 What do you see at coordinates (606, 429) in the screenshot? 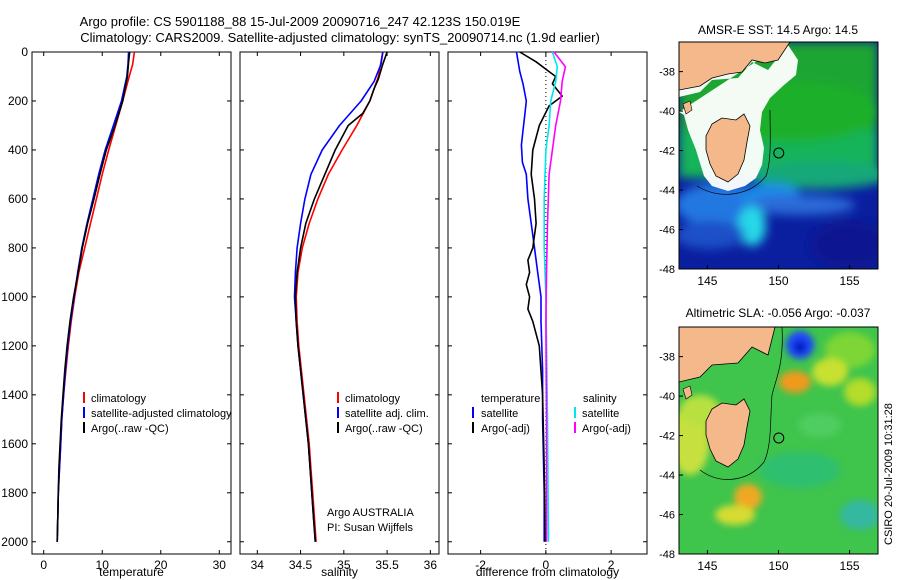
I see `legend-label-sal-argo: Argo(-adj)` at bounding box center [606, 429].